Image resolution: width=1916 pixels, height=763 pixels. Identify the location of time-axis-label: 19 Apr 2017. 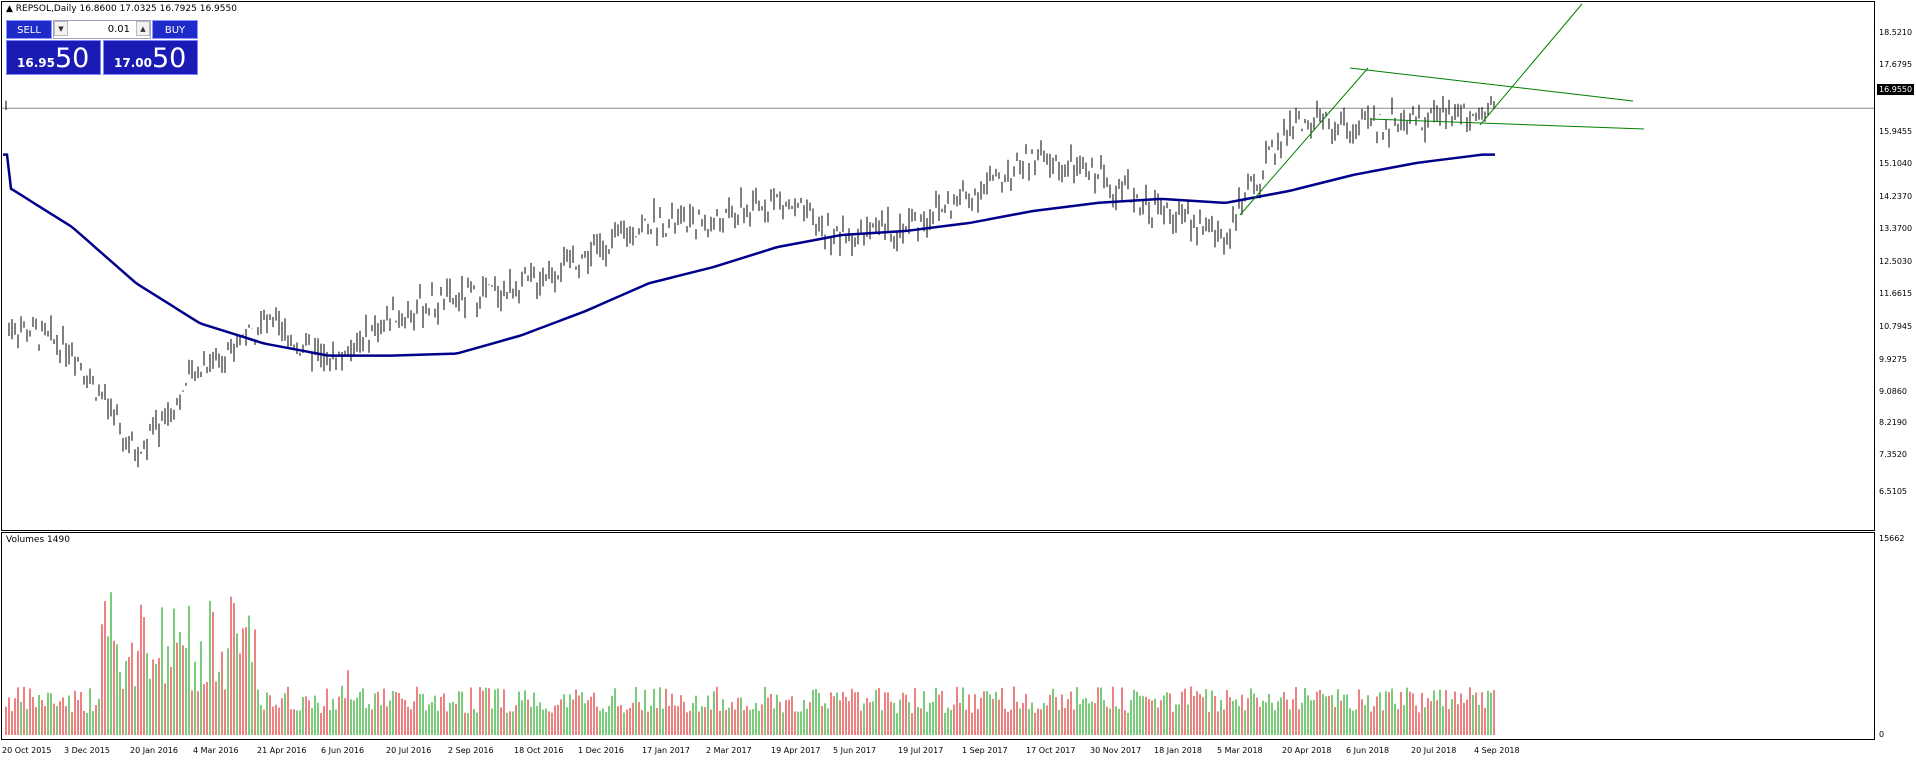
(796, 750).